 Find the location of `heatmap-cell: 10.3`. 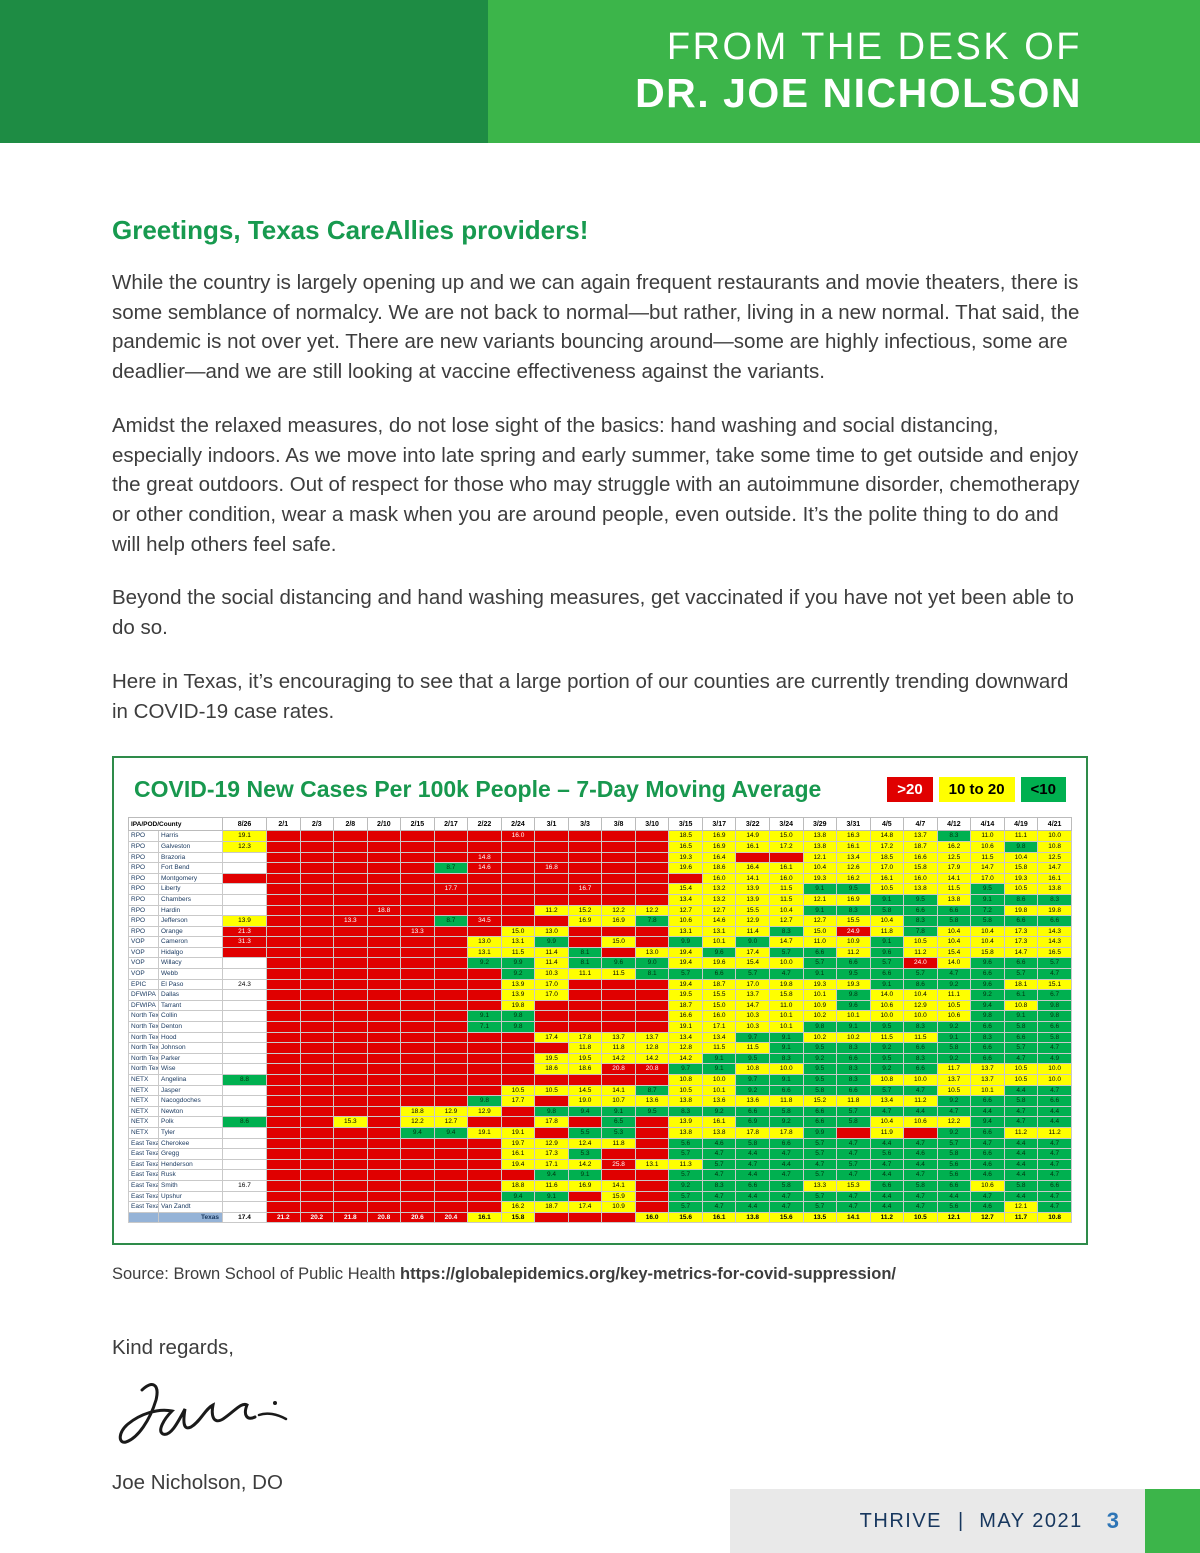

heatmap-cell: 10.3 is located at coordinates (752, 1027).